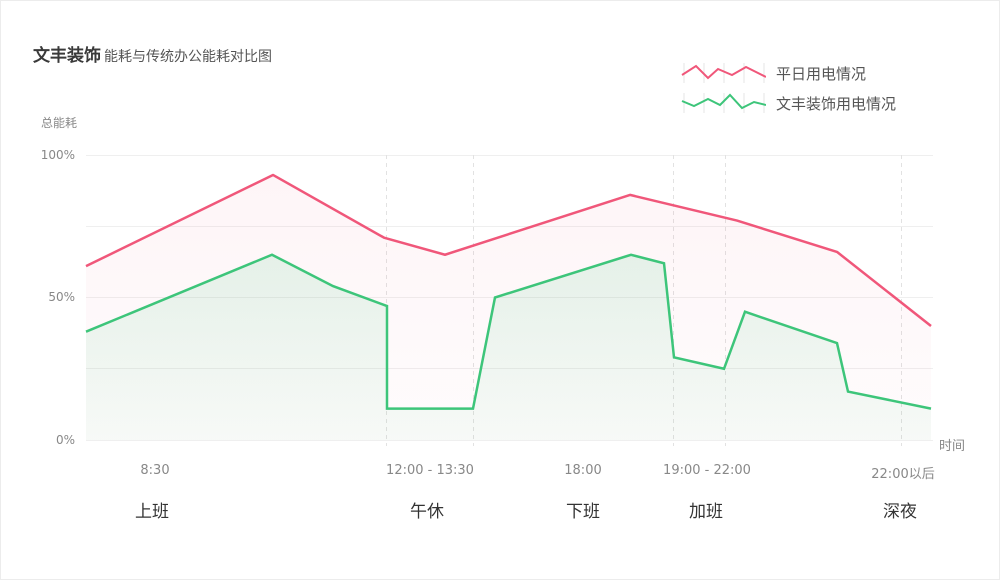 The height and width of the screenshot is (580, 1000). What do you see at coordinates (65, 440) in the screenshot?
I see `y-tick-0: 0%` at bounding box center [65, 440].